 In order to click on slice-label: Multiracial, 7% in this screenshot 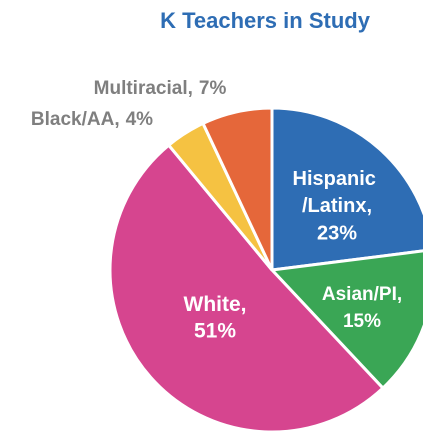, I will do `click(160, 88)`.